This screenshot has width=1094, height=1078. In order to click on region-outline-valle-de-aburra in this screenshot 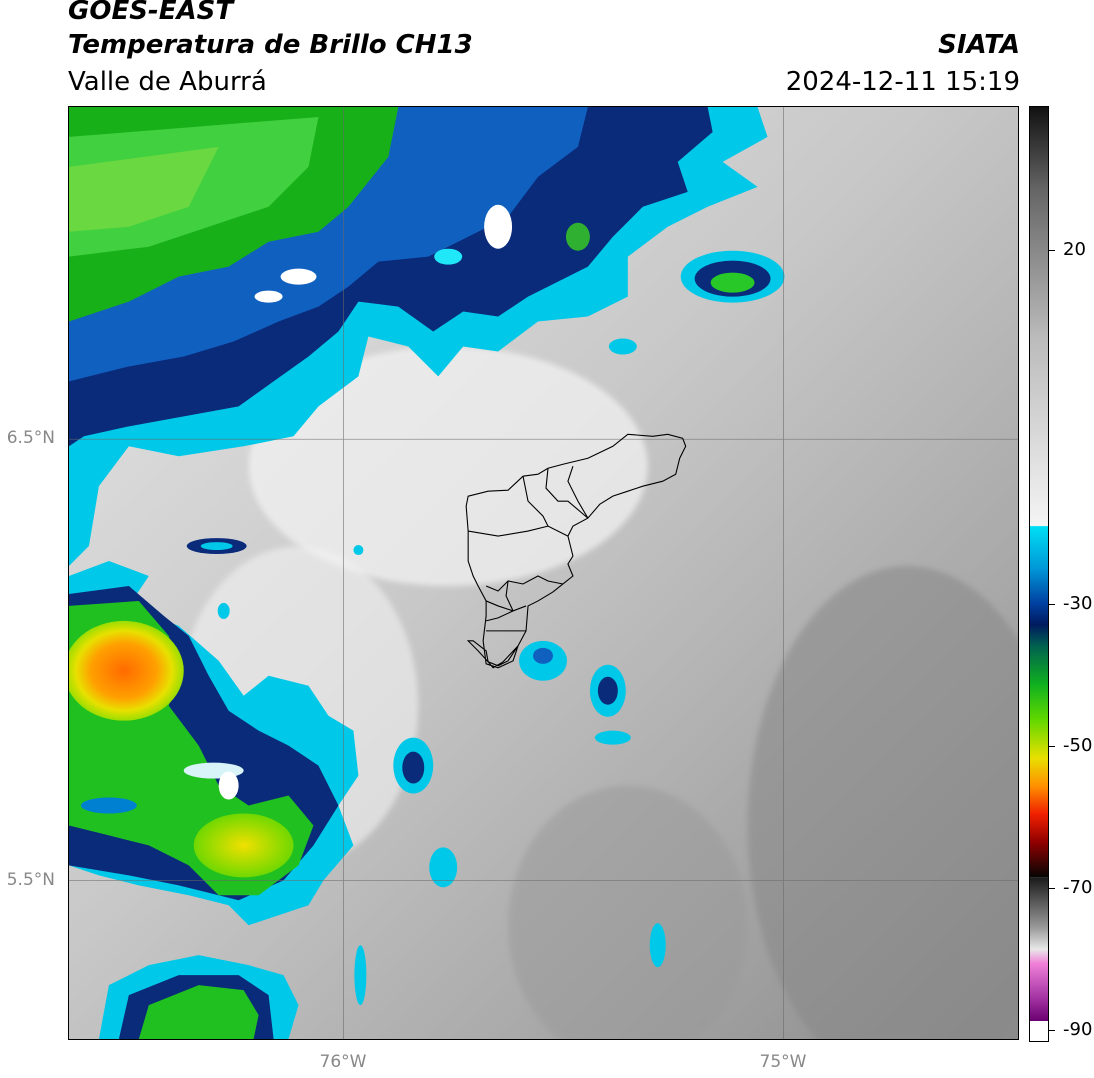, I will do `click(576, 551)`.